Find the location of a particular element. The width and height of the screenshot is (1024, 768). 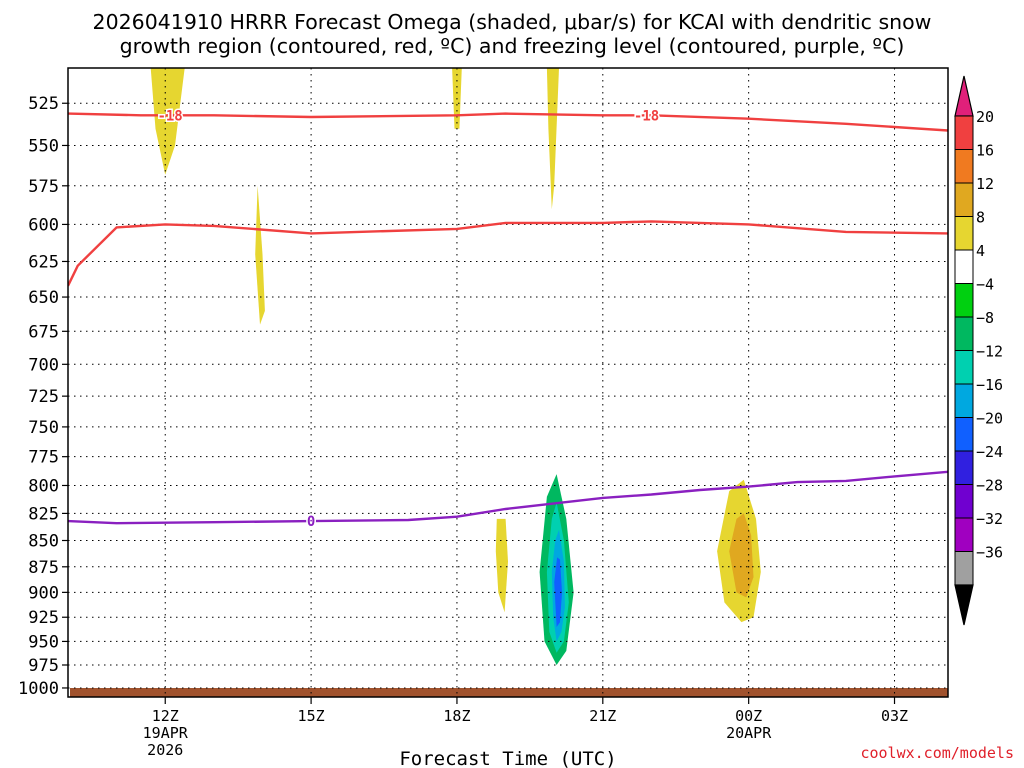

omega-region-yellow-18Z-column is located at coordinates (449, 183).